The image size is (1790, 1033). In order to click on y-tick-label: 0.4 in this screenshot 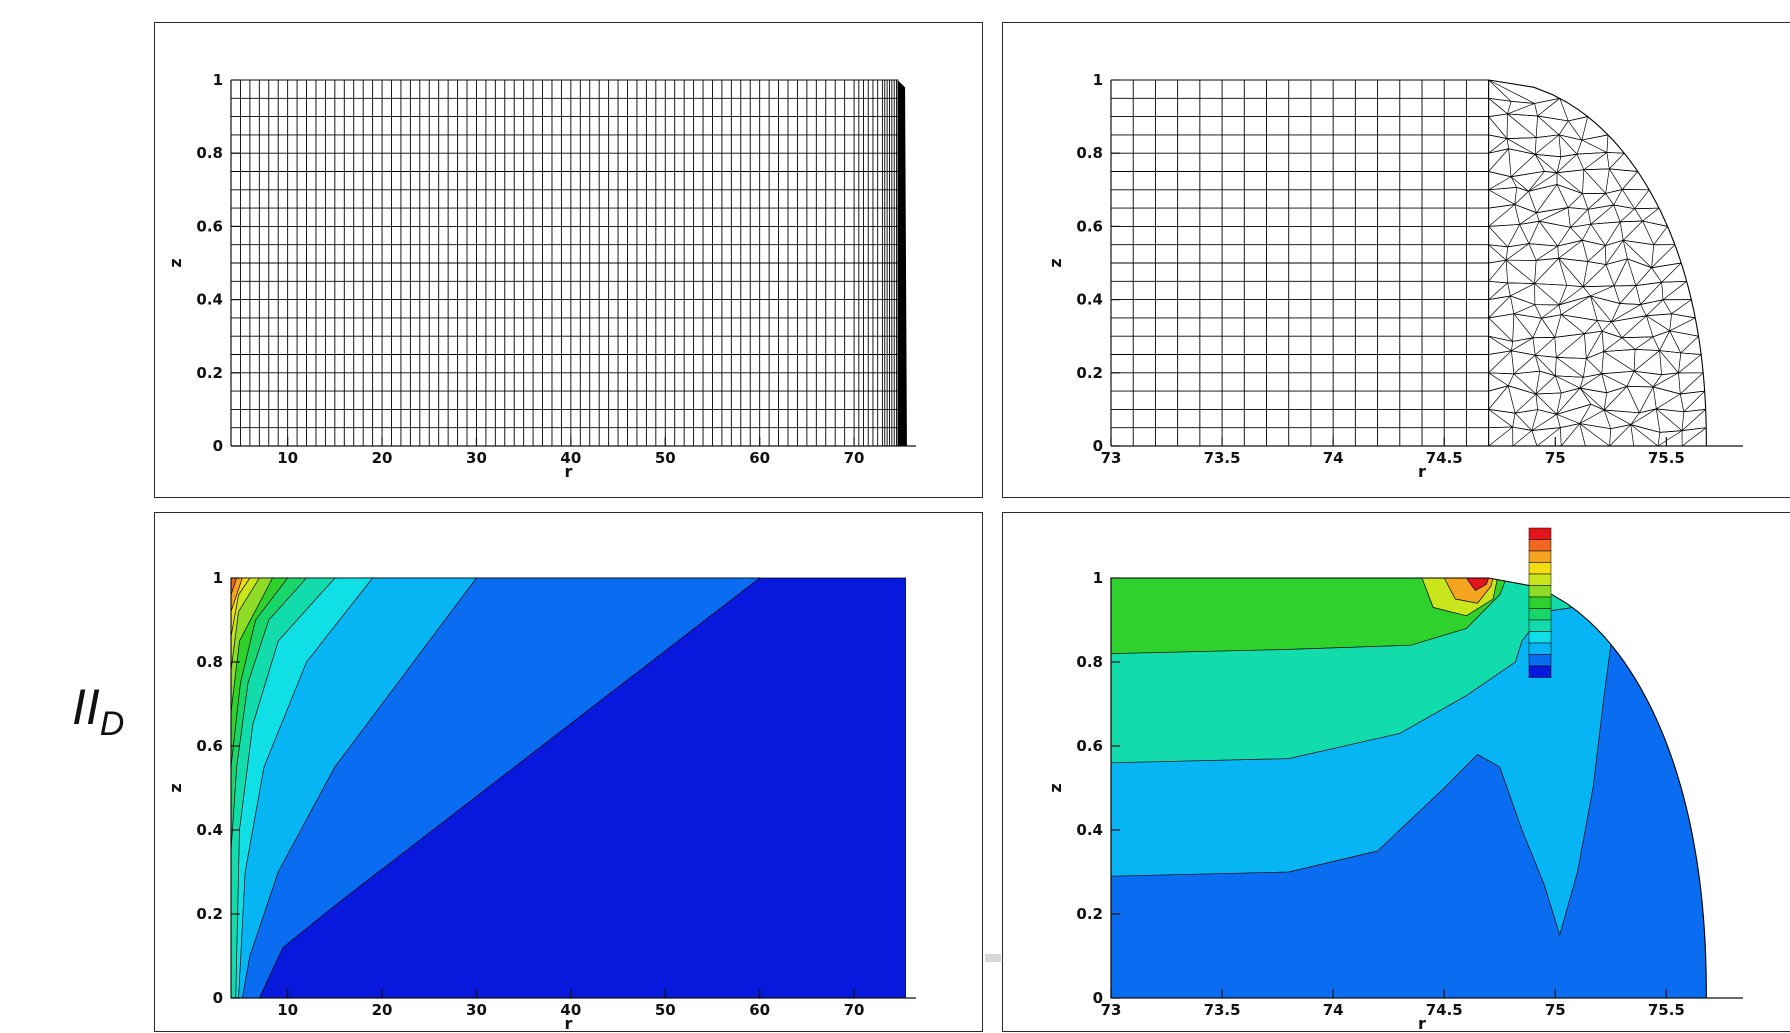, I will do `click(1089, 830)`.